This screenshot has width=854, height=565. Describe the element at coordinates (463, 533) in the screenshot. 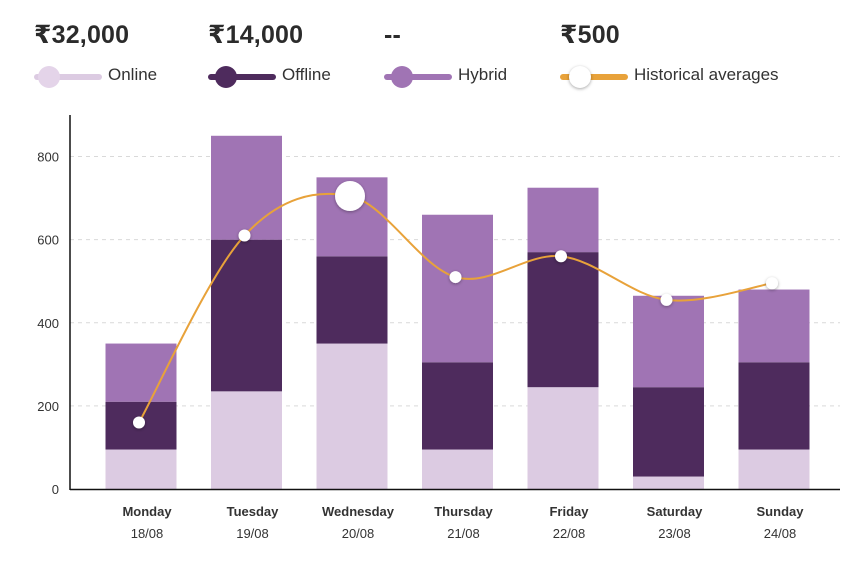

I see `x-tick-label-date: 21/08` at that location.